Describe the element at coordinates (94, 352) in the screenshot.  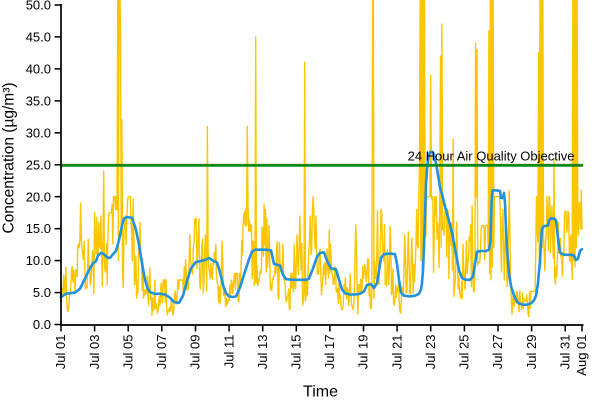
I see `svg-text: Jul 03` at that location.